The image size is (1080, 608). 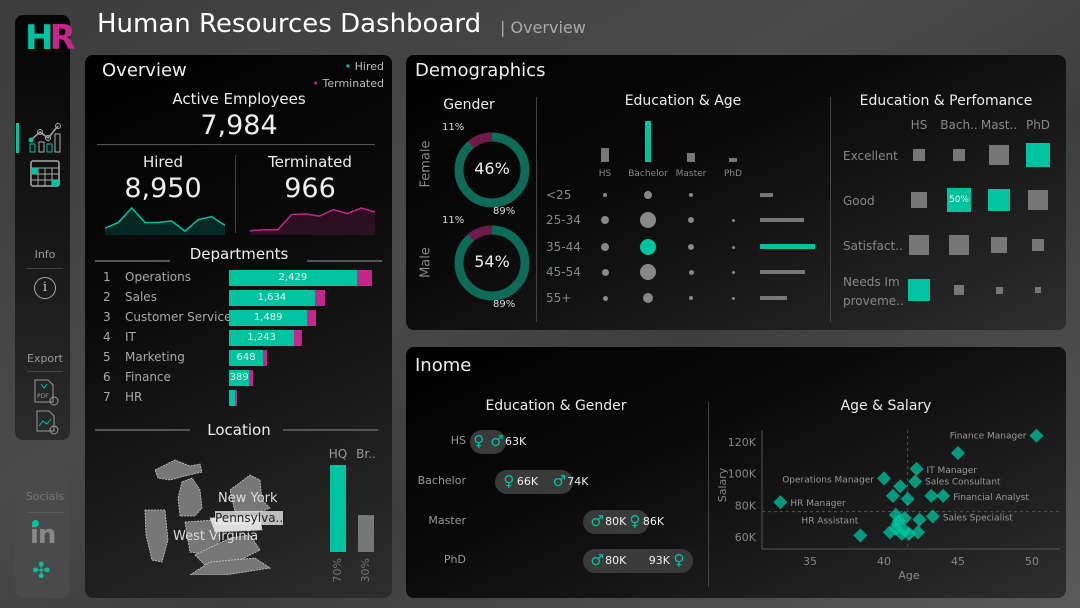 I want to click on department-row: 4 IT 1,243, so click(x=235, y=338).